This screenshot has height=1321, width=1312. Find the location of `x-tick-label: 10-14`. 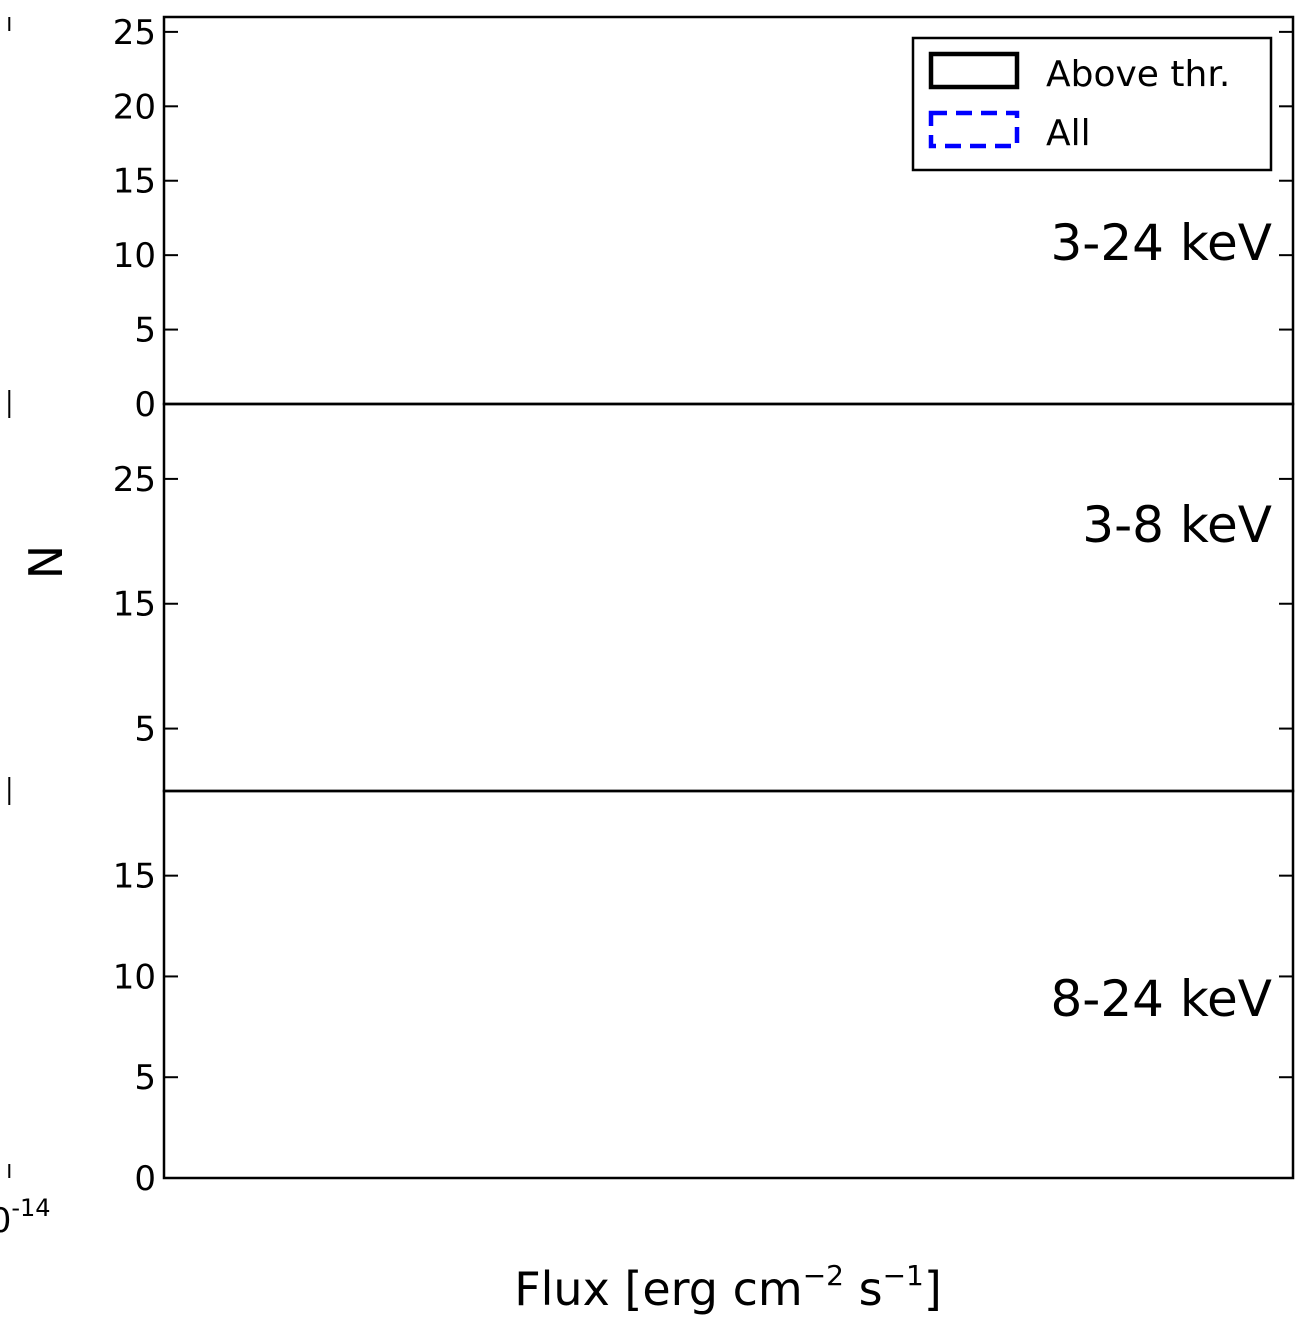

x-tick-label: 10-14 is located at coordinates (25, 1217).